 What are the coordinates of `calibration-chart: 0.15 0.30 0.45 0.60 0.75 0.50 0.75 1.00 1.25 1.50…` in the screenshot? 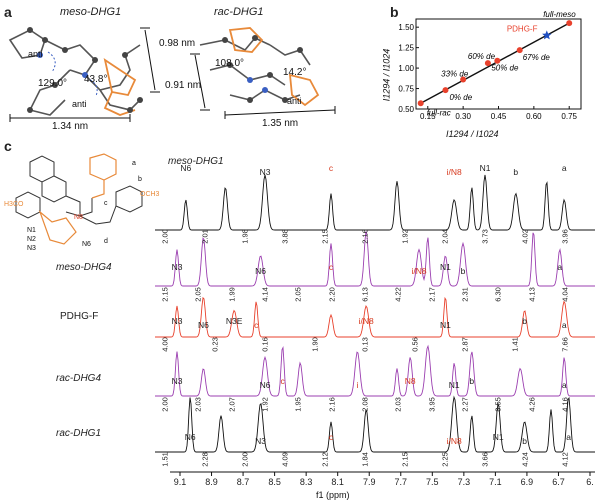 It's located at (490, 65).